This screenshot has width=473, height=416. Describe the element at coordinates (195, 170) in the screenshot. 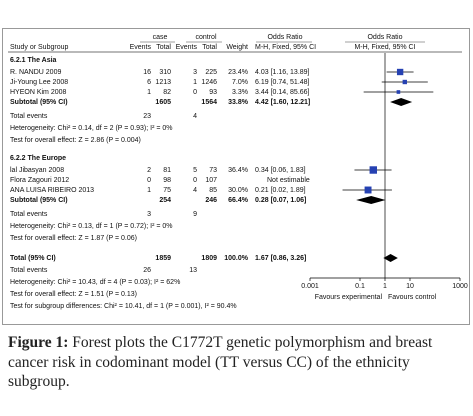

I see `study-events: 5` at that location.